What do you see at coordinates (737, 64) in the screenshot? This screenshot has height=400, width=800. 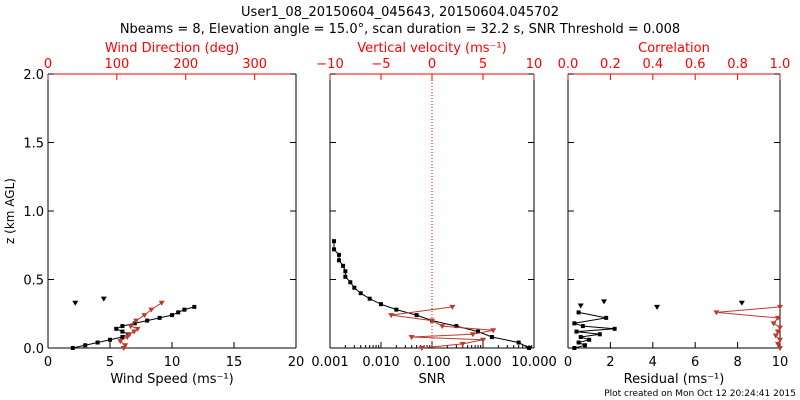 I see `top-tick-label: 0.8` at bounding box center [737, 64].